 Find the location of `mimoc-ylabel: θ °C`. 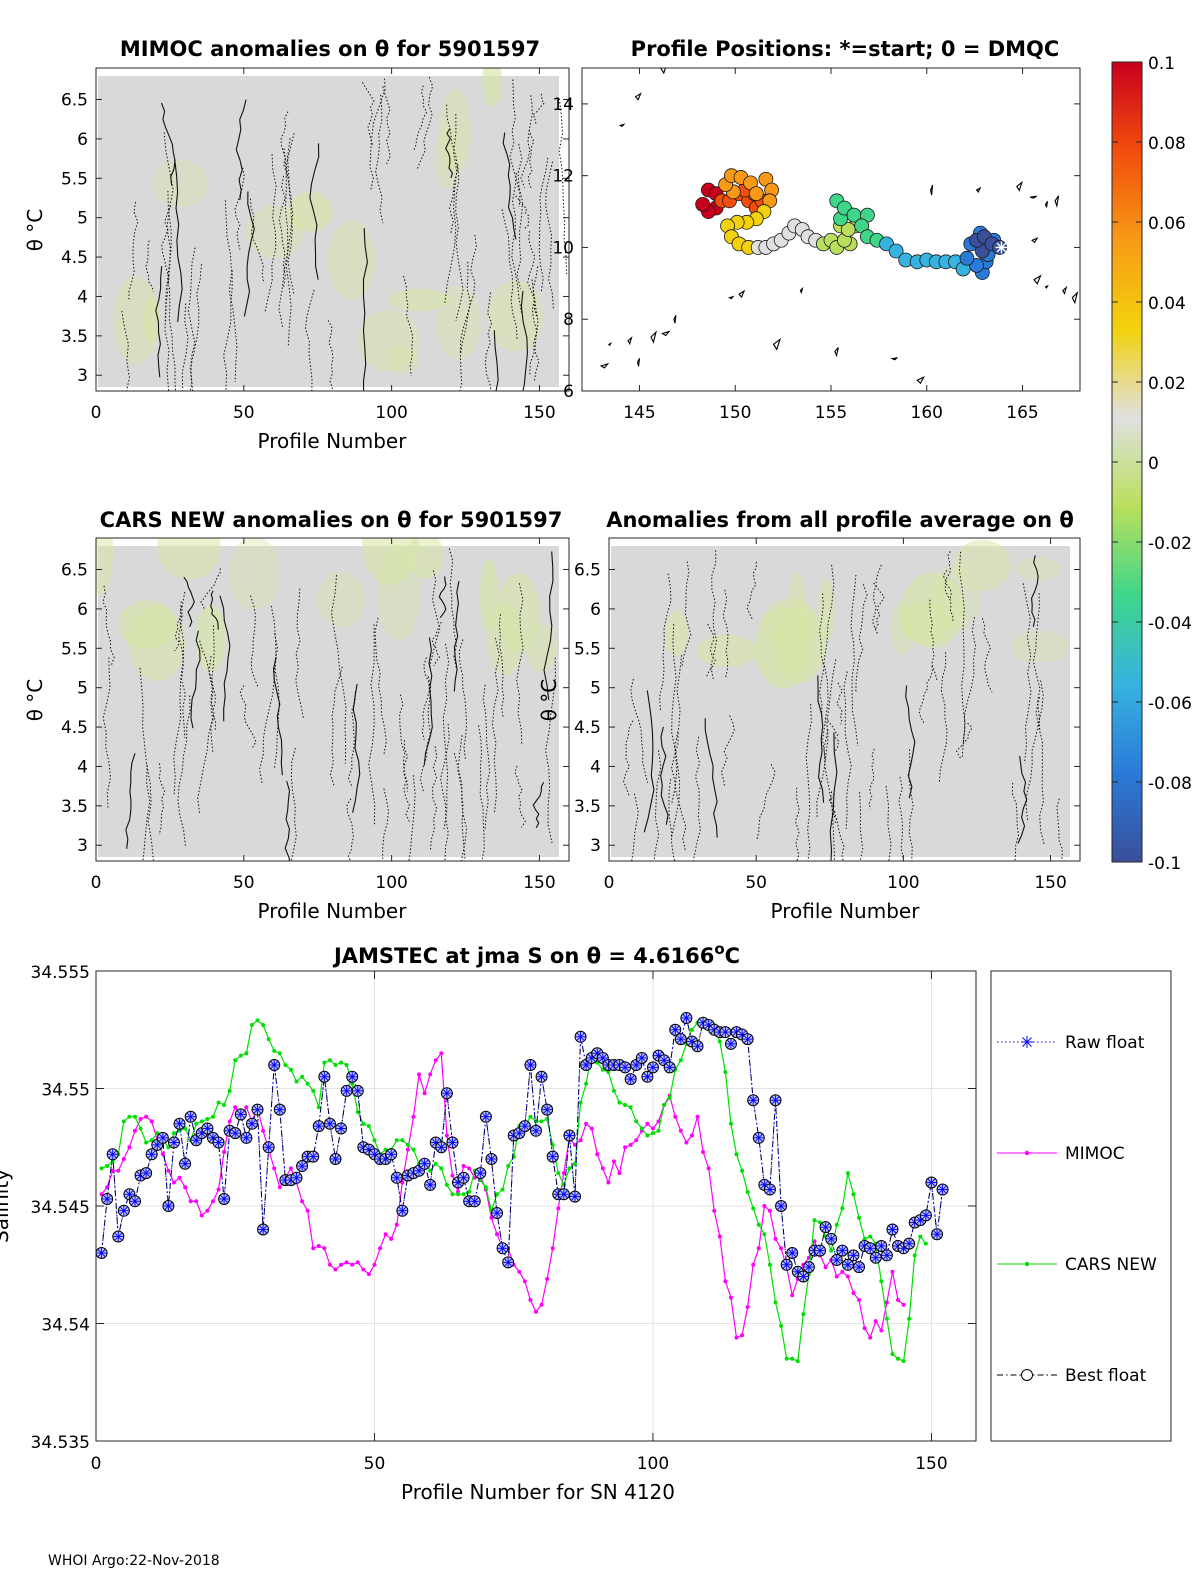

mimoc-ylabel: θ °C is located at coordinates (35, 230).